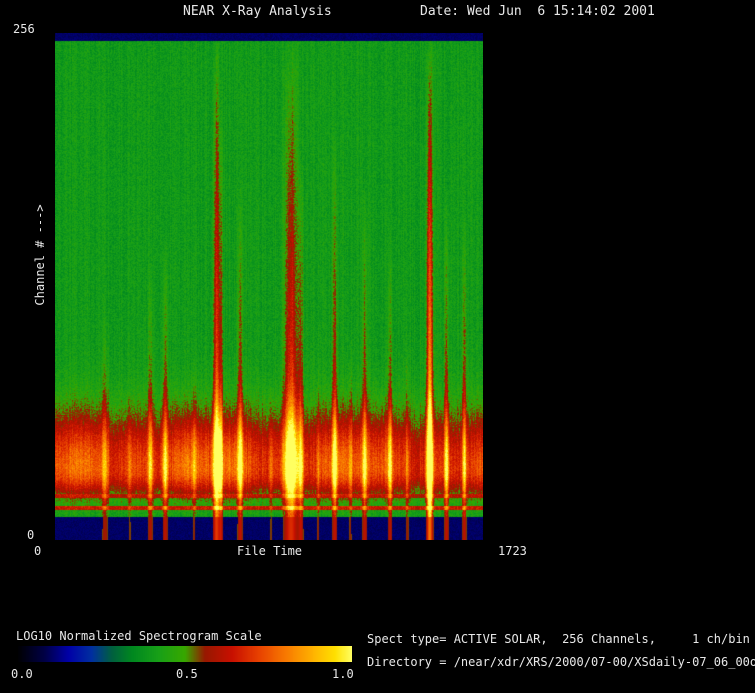  Describe the element at coordinates (512, 551) in the screenshot. I see `x-axis-right-tick: 1723` at that location.